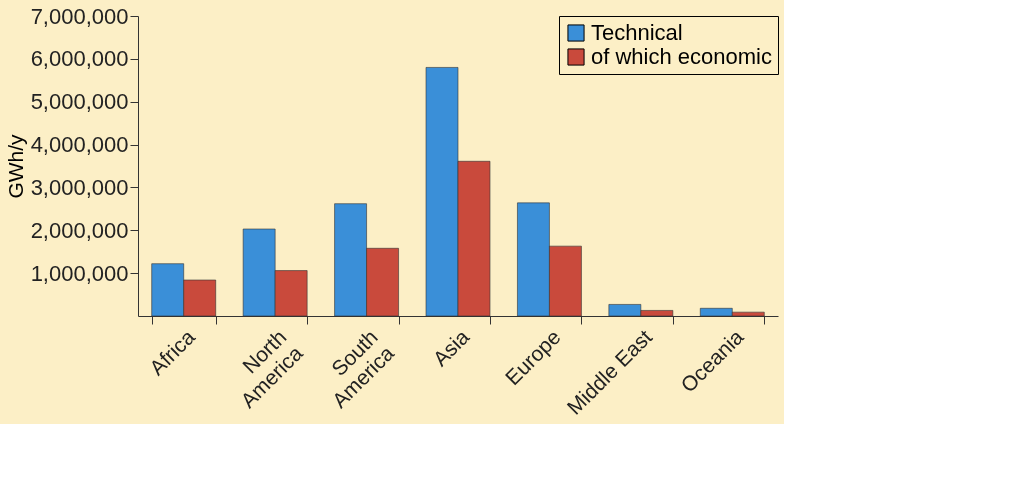 The image size is (1036, 480). I want to click on y-tick-label: 4,000,000, so click(79, 145).